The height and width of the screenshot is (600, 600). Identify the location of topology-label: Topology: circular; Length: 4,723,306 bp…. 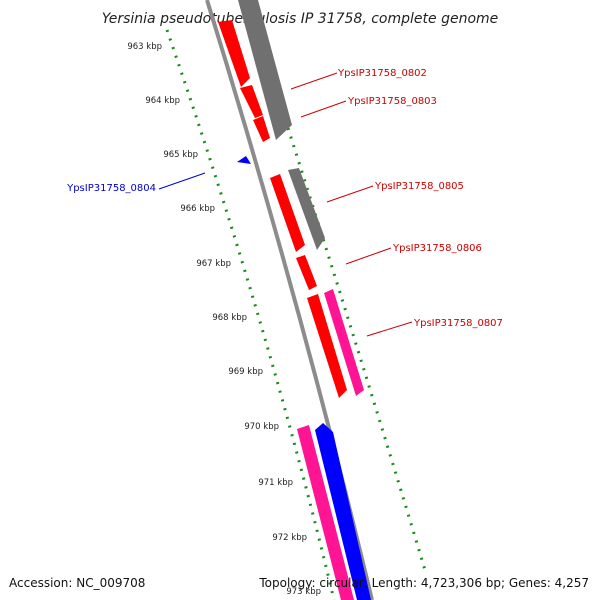
(423, 583).